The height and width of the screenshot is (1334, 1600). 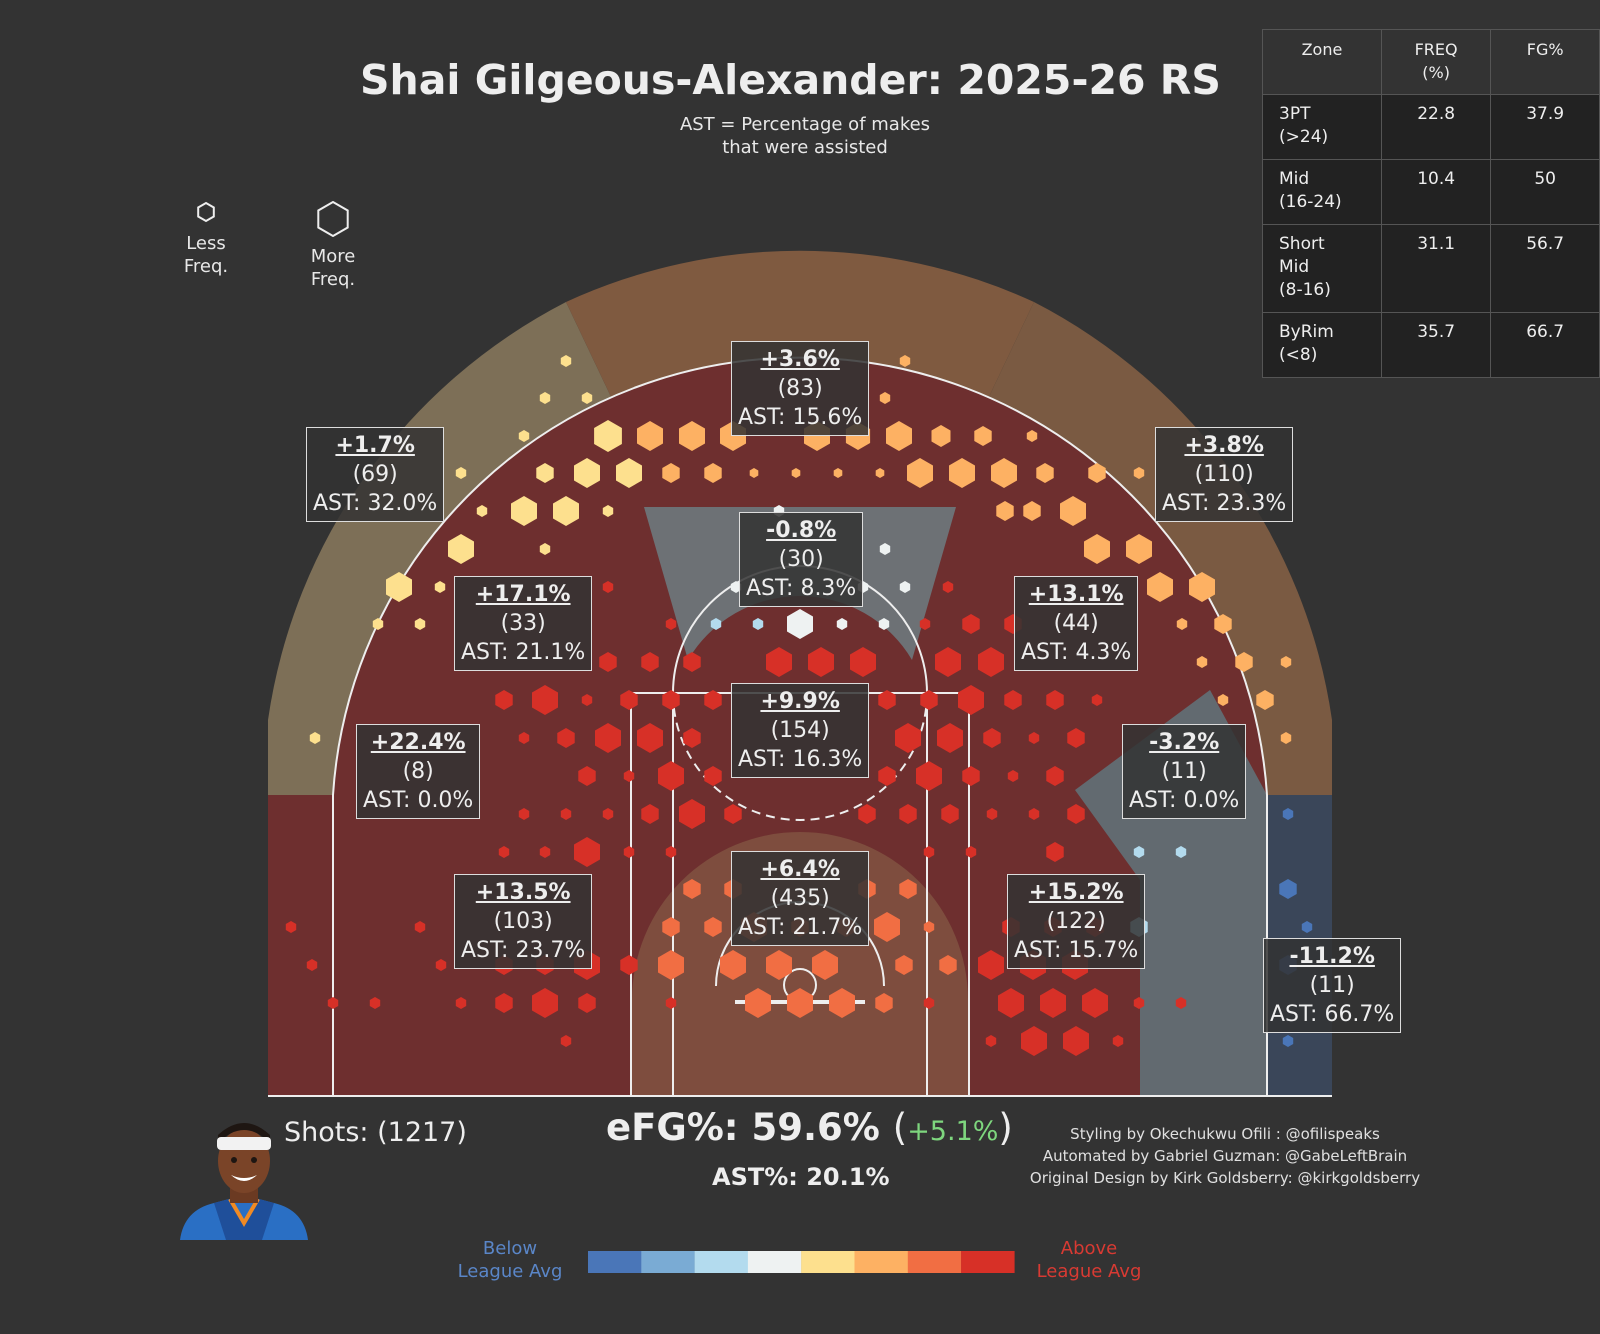 I want to click on zone-ast: AST: 21.1%, so click(x=523, y=652).